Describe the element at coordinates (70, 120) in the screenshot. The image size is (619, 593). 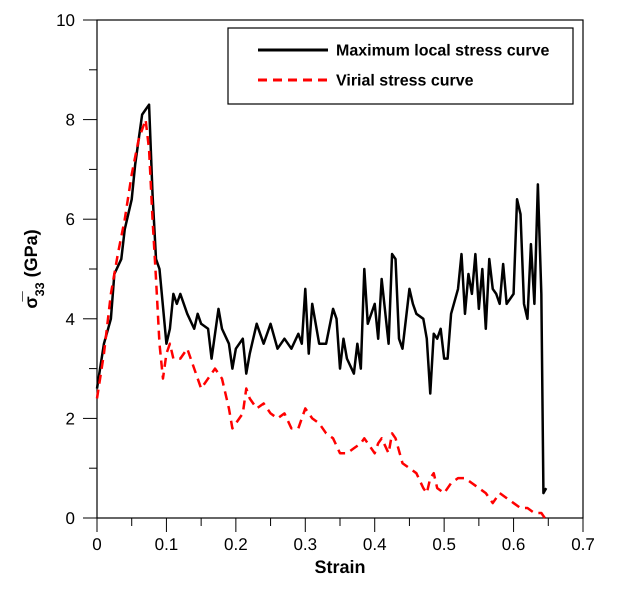
I see `y-tick-label: 8` at that location.